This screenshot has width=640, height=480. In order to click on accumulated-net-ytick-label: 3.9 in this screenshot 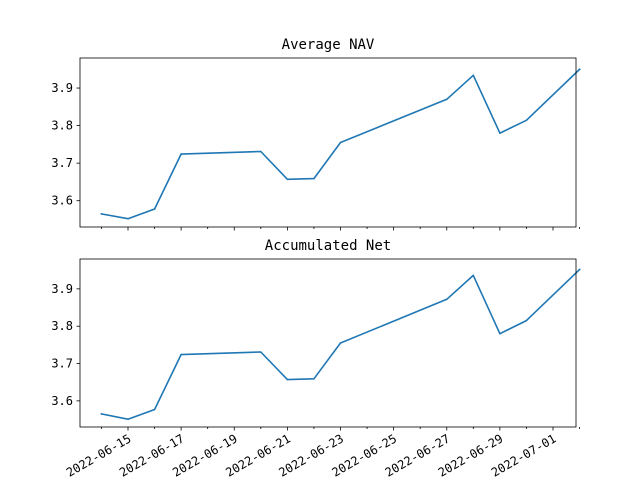, I will do `click(62, 289)`.